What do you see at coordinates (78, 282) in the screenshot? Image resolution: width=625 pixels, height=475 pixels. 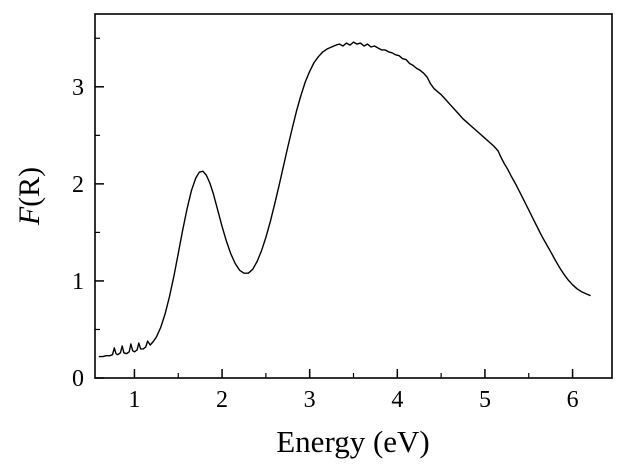 I see `y-tick-label: 1` at bounding box center [78, 282].